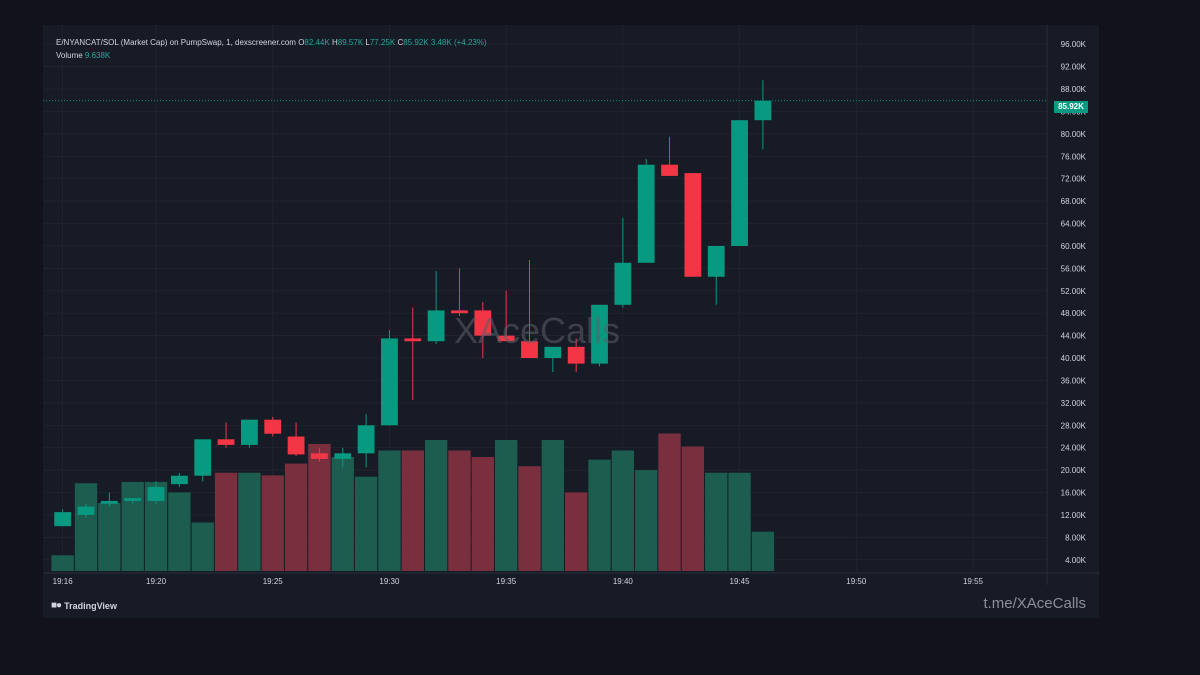 The image size is (1200, 675). I want to click on tradingview-icon: ■●, so click(56, 605).